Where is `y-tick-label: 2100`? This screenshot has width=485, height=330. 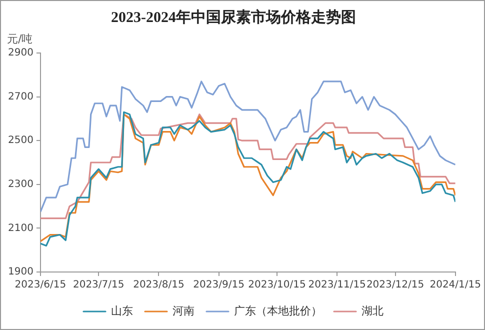
y-tick-label: 2100 is located at coordinates (21, 228).